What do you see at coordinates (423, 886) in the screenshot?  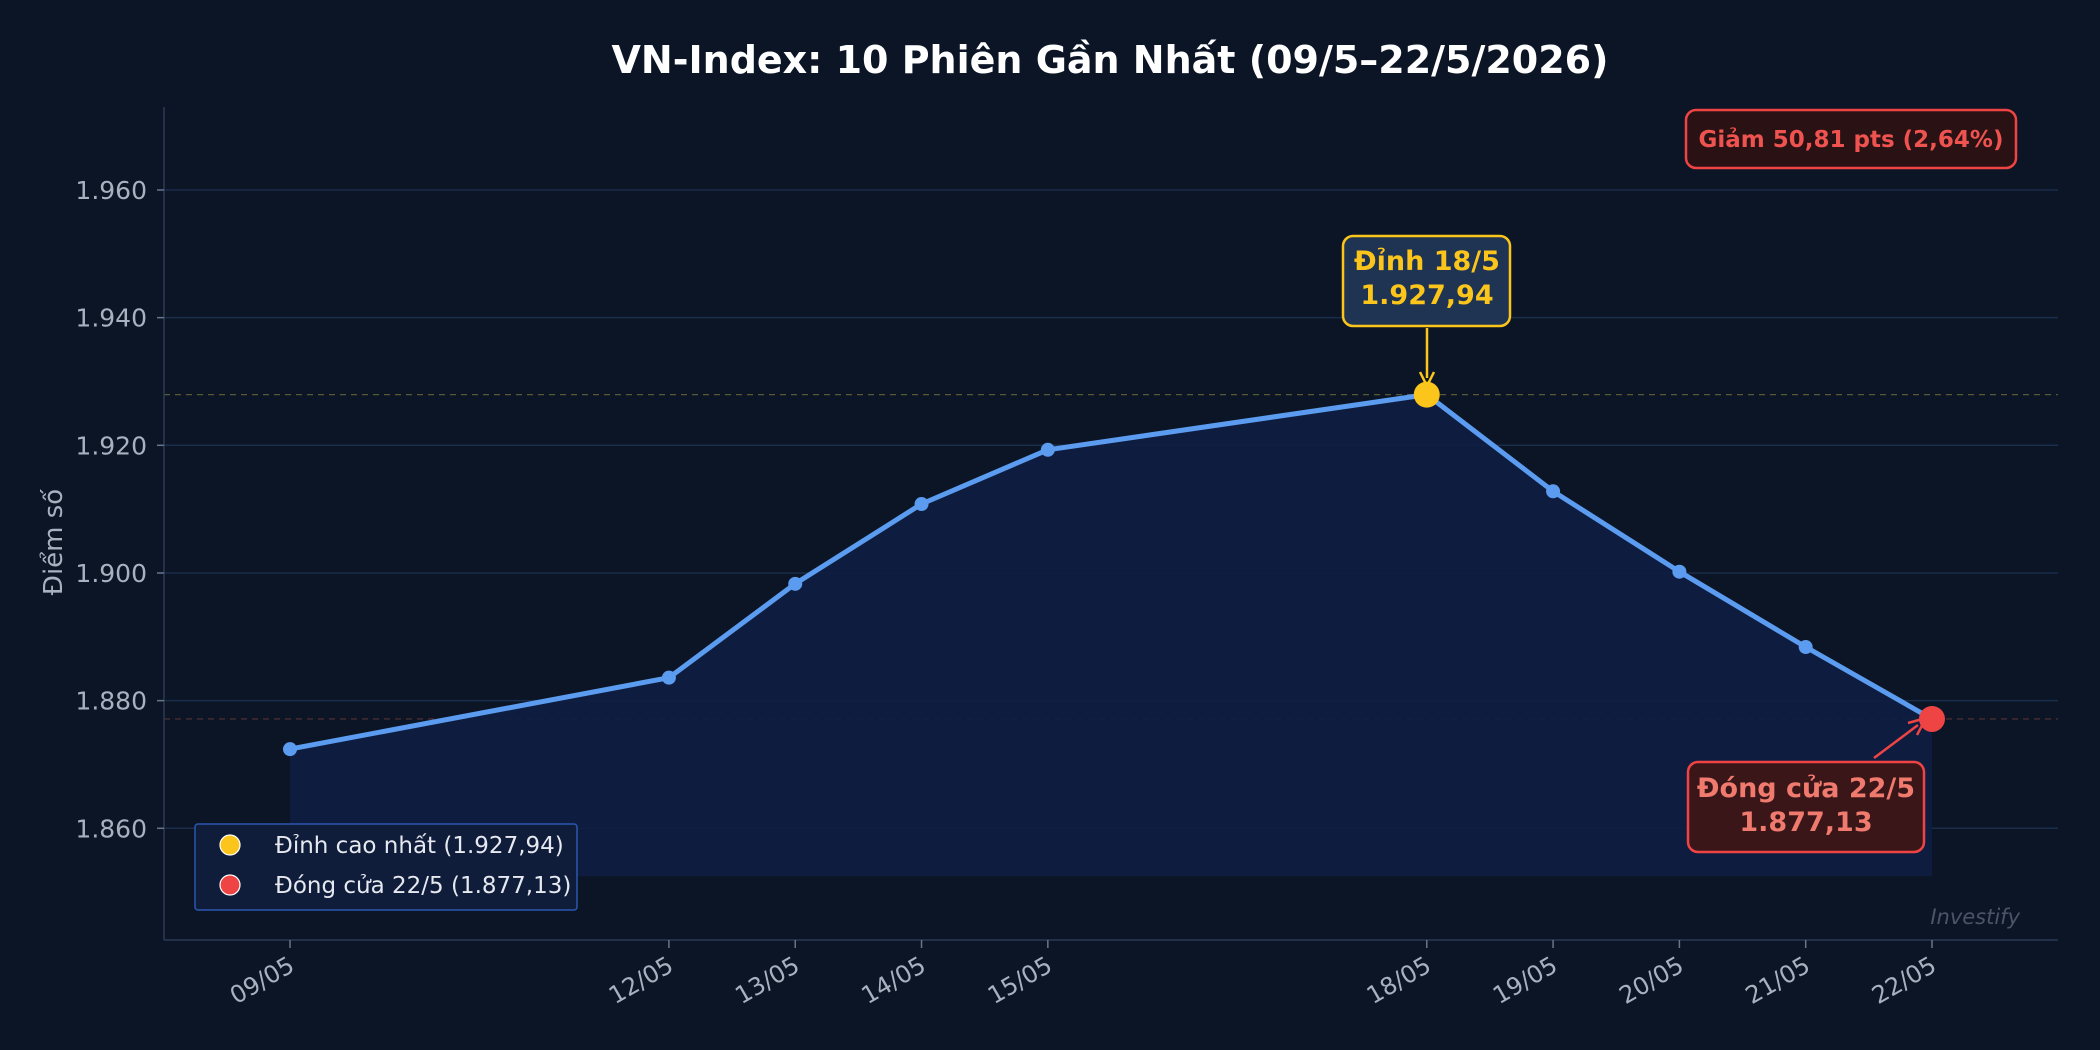 I see `legend-label-close: Đóng cửa 22/5 (1.877,13)` at bounding box center [423, 886].